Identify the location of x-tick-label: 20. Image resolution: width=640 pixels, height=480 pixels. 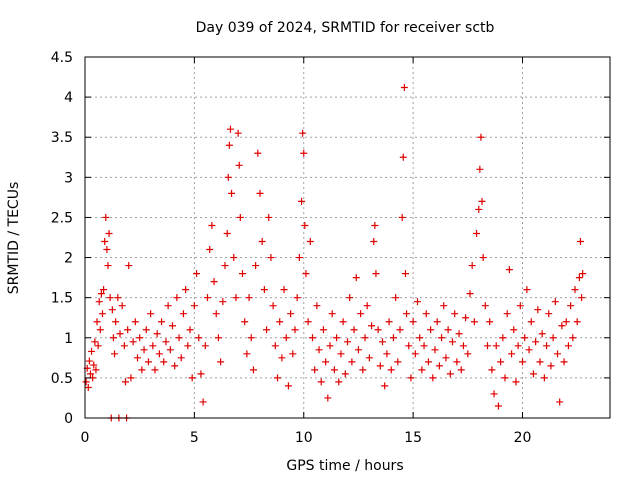
(523, 438).